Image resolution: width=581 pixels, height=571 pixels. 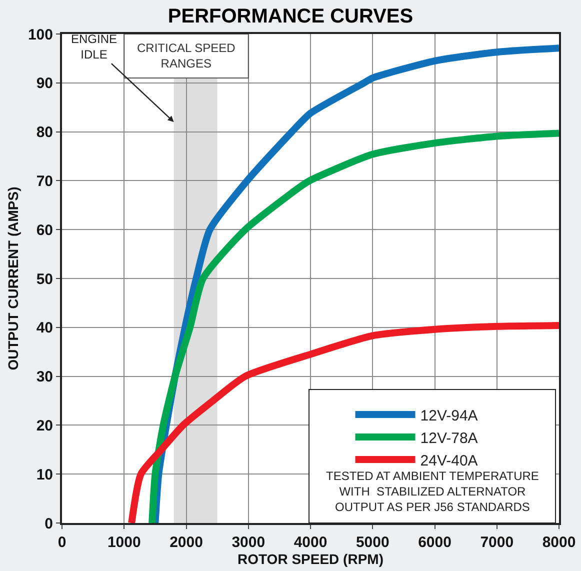 I want to click on y-tick-label: 80, so click(x=44, y=133).